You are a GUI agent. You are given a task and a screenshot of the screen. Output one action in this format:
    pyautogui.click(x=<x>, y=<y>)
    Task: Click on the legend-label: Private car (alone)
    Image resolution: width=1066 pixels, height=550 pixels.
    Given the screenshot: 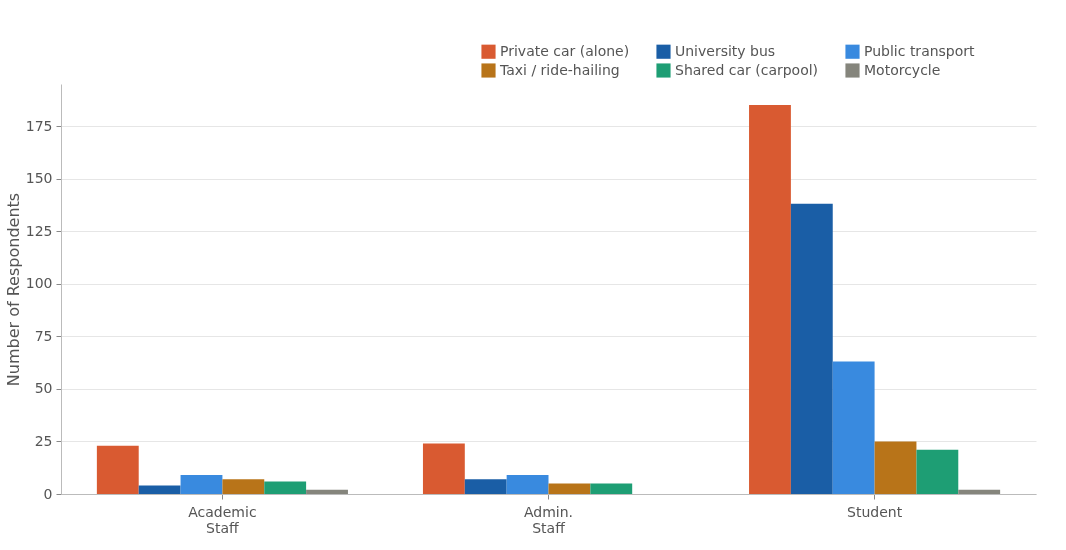 What is the action you would take?
    pyautogui.click(x=565, y=50)
    